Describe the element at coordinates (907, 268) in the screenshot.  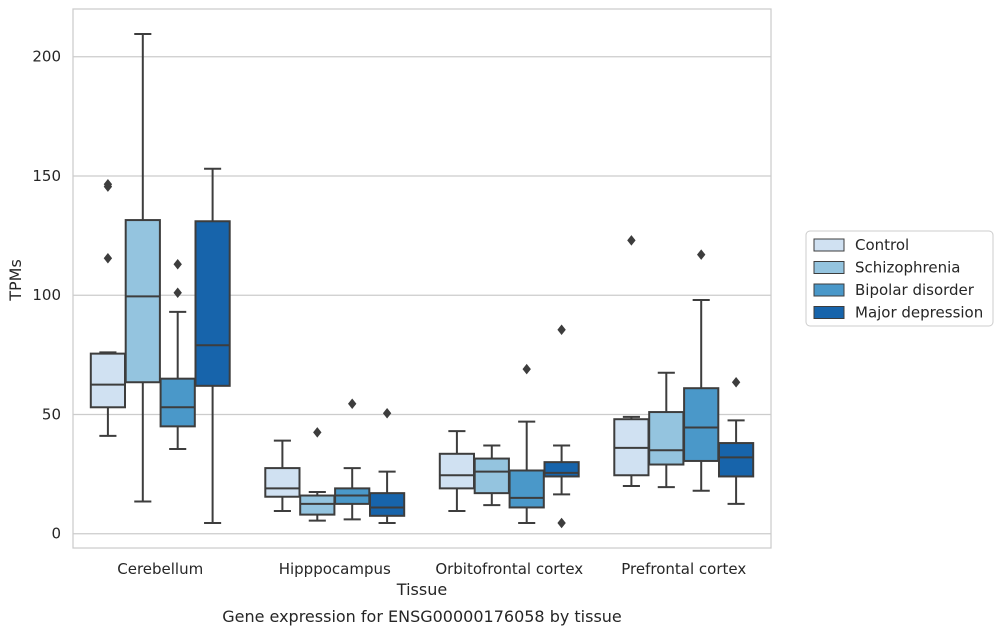
I see `legend-label: Schizophrenia` at that location.